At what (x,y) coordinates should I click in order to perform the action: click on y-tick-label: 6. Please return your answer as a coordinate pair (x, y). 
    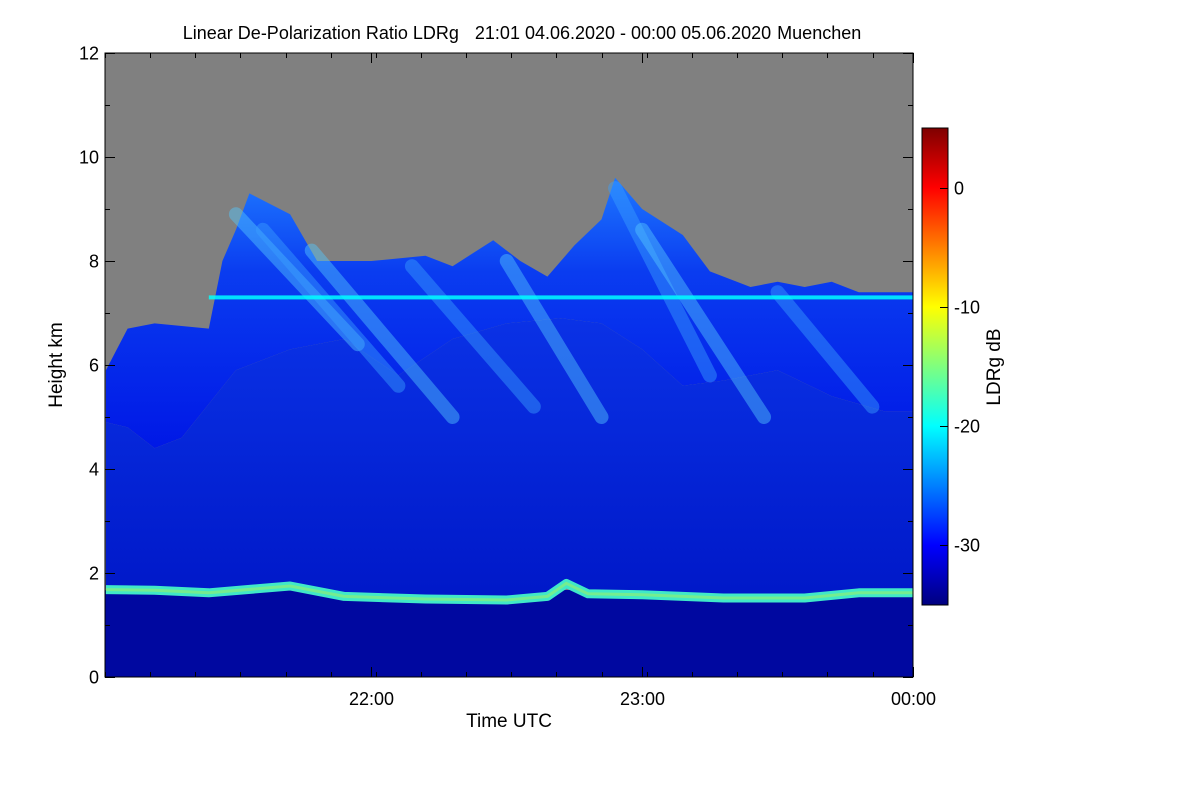
    Looking at the image, I should click on (94, 366).